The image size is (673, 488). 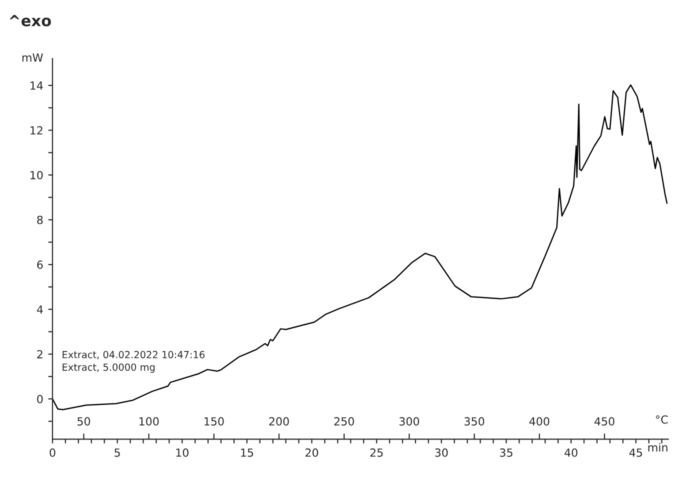 I want to click on x-tick-label: 30, so click(x=441, y=452).